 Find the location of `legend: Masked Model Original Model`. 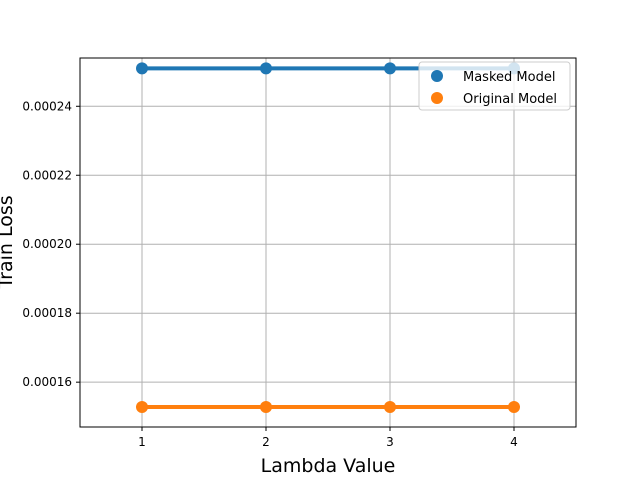

legend: Masked Model Original Model is located at coordinates (494, 86).